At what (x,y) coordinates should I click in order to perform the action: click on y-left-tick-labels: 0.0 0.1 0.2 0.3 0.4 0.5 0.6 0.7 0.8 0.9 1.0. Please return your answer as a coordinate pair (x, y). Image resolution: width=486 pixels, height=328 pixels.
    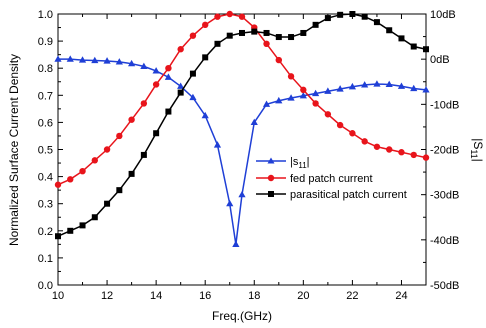
    Looking at the image, I should click on (45, 150).